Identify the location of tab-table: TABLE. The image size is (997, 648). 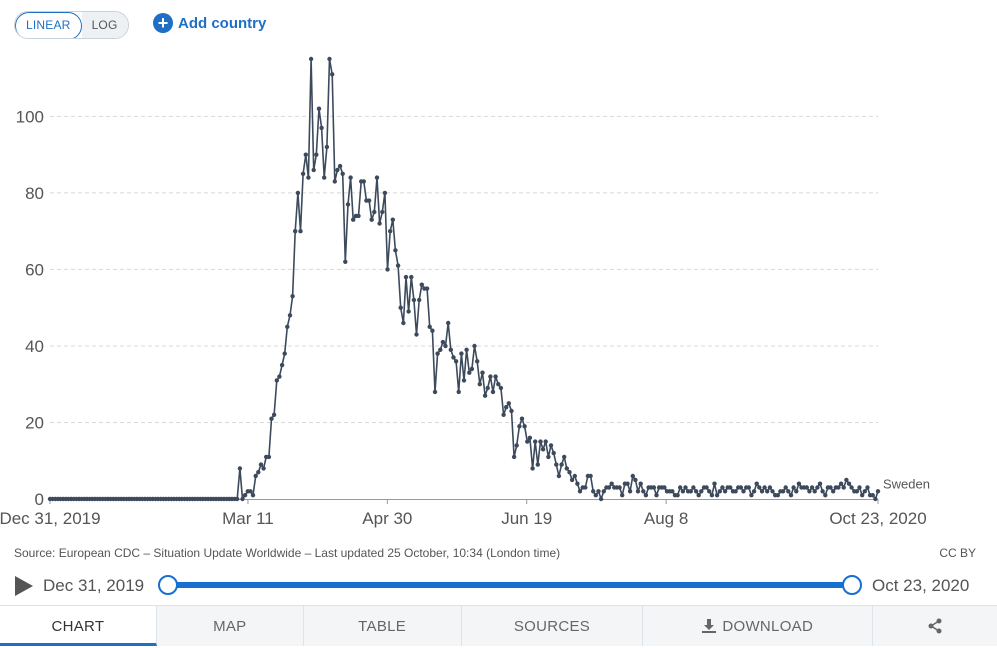
(383, 626).